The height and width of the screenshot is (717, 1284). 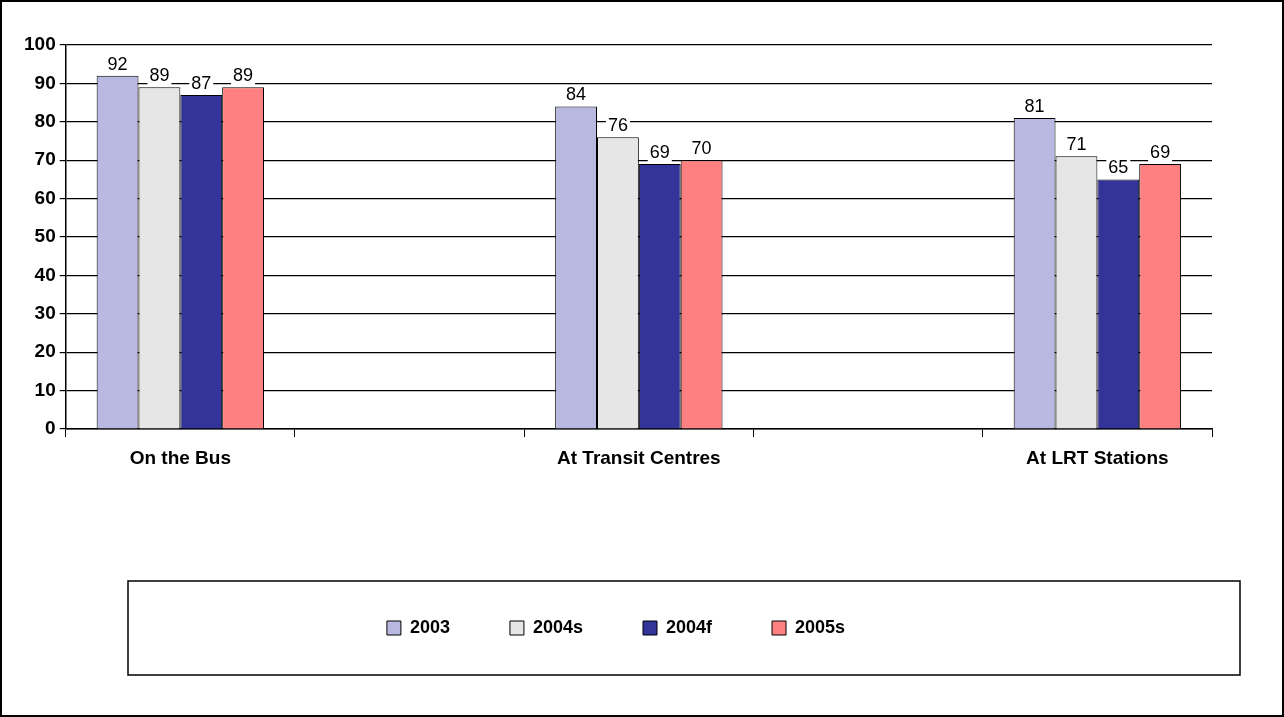 I want to click on data-label: 81, so click(x=1034, y=105).